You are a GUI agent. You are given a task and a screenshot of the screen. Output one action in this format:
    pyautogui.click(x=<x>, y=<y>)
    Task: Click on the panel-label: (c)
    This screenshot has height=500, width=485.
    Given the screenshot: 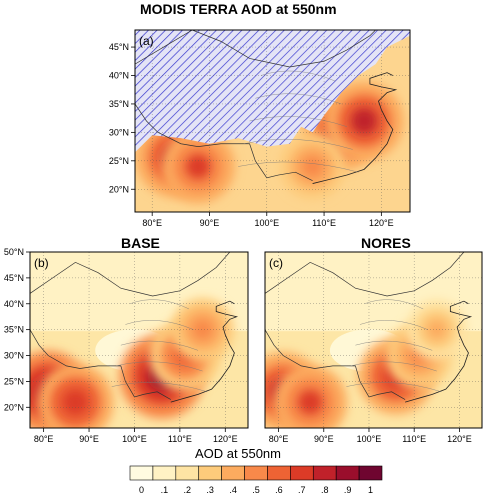 What is the action you would take?
    pyautogui.click(x=276, y=263)
    